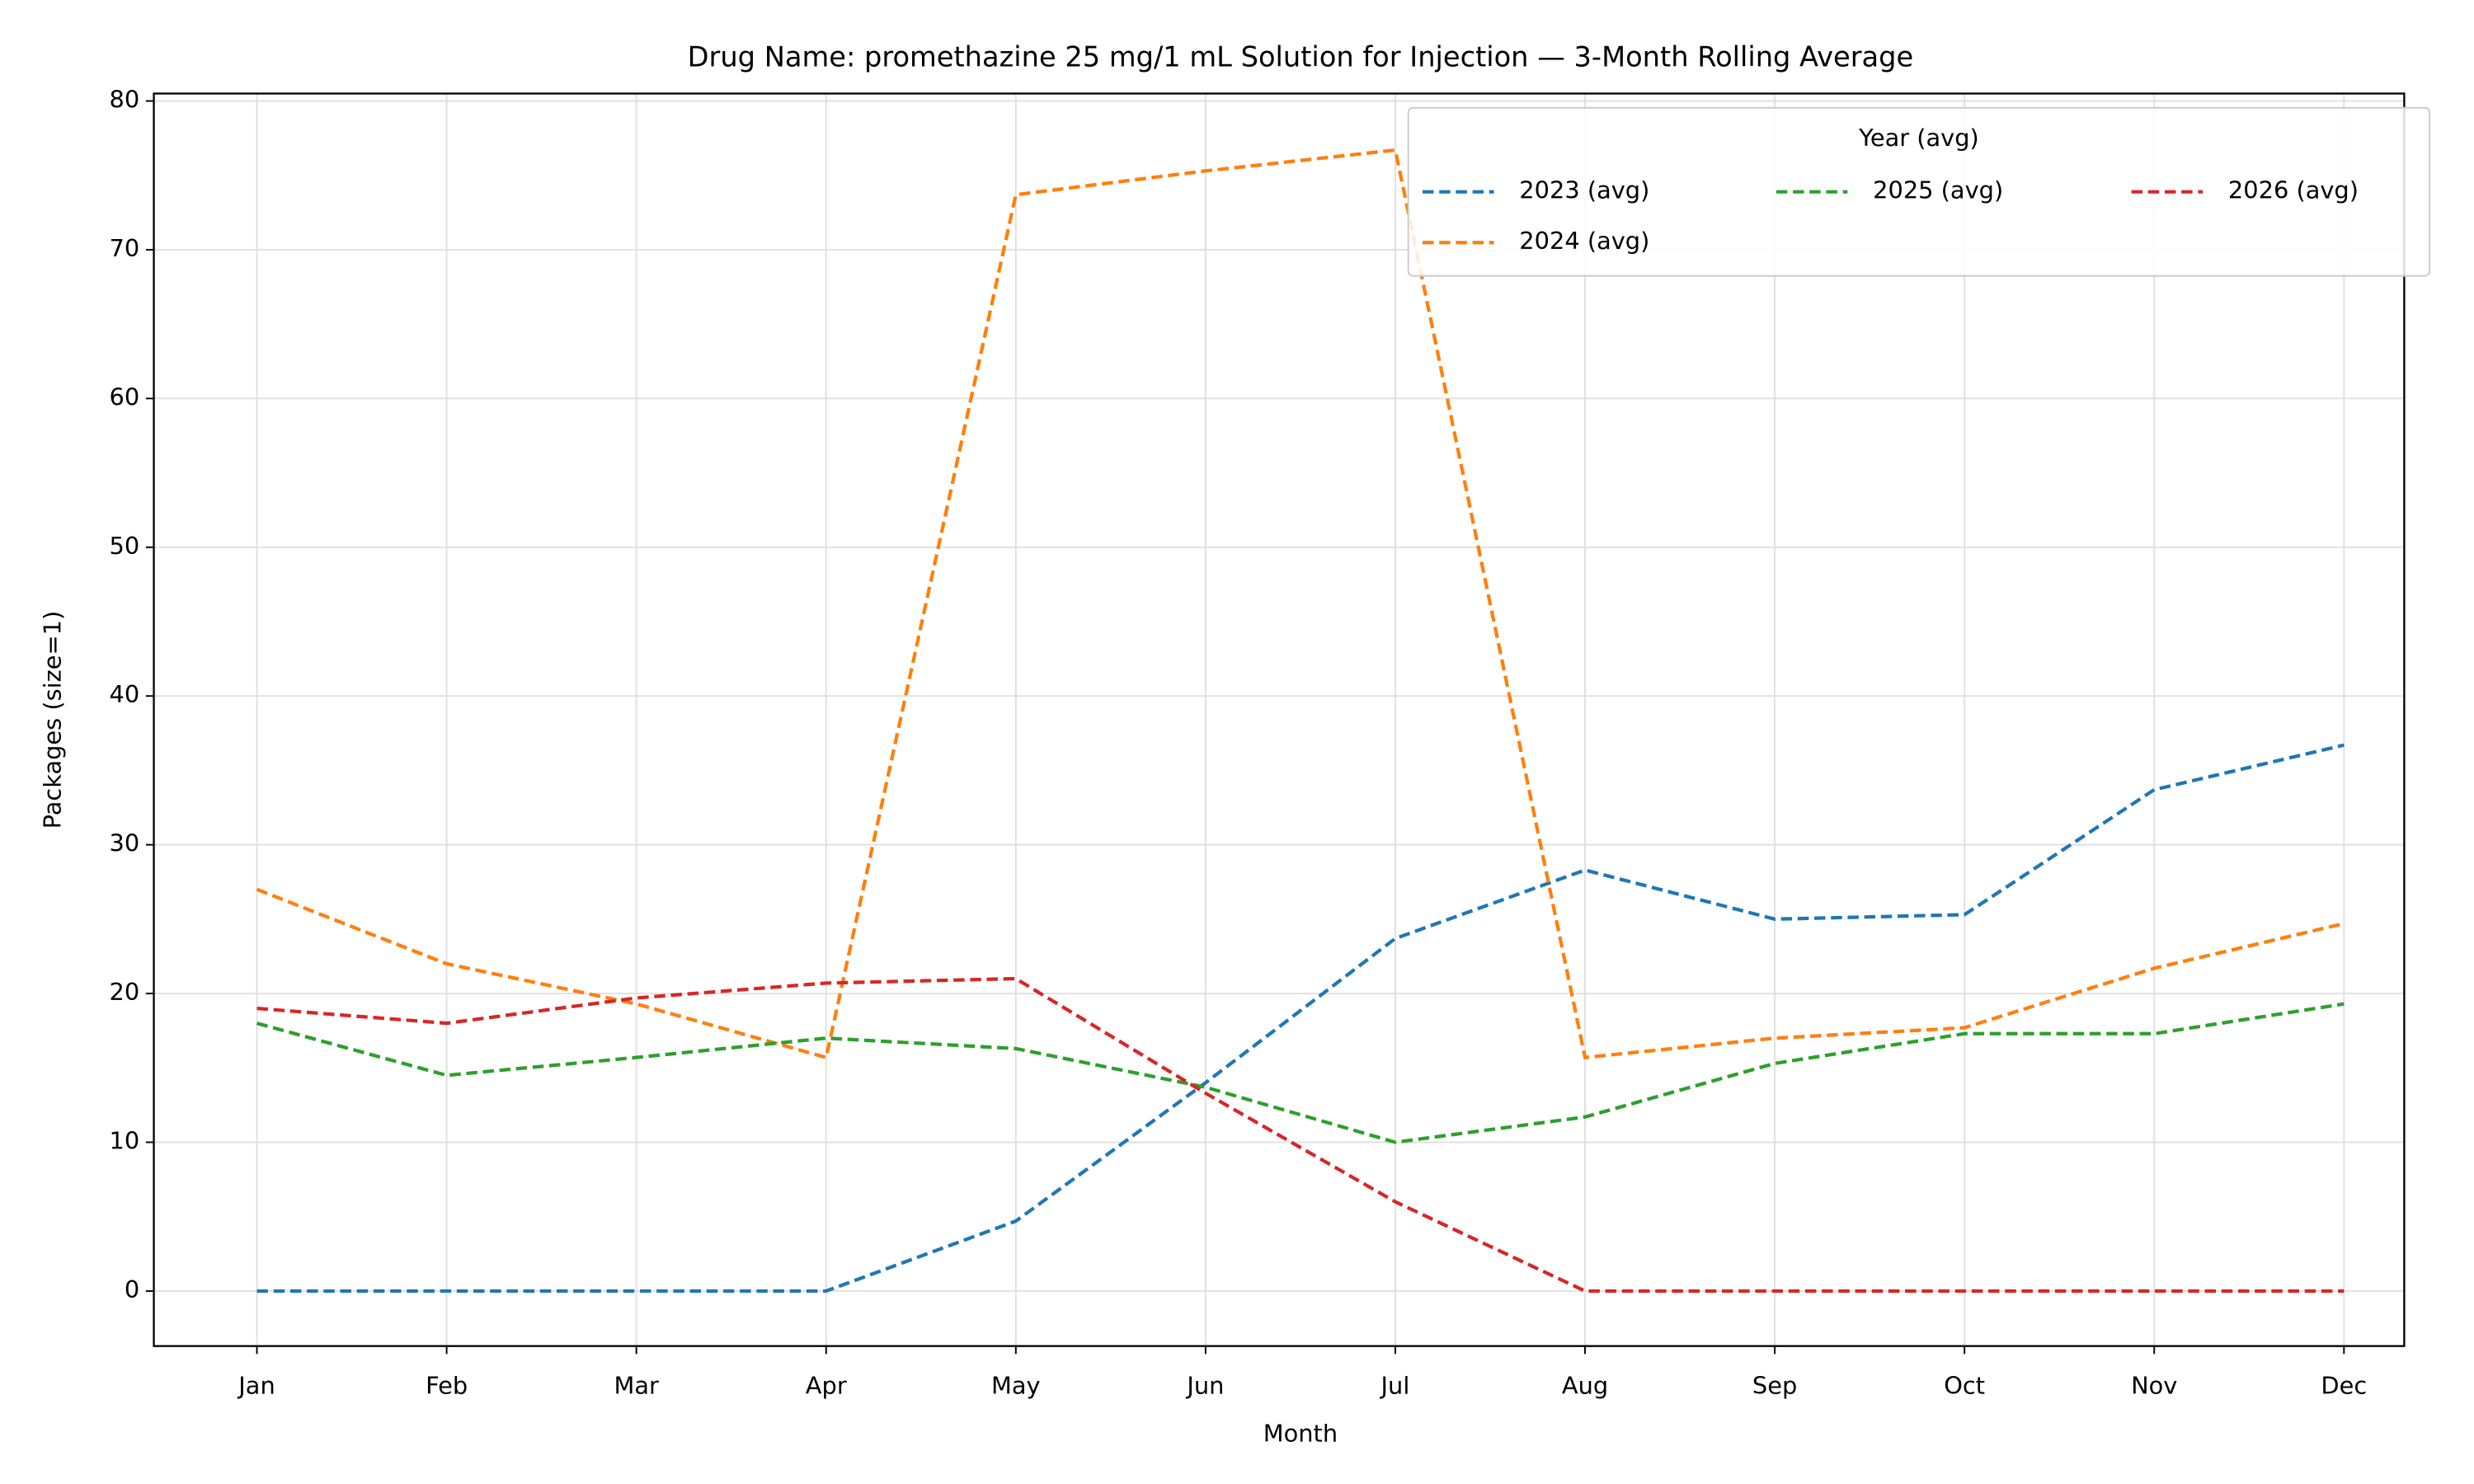 This screenshot has width=2474, height=1484. What do you see at coordinates (636, 1386) in the screenshot?
I see `x-tick-label: Mar` at bounding box center [636, 1386].